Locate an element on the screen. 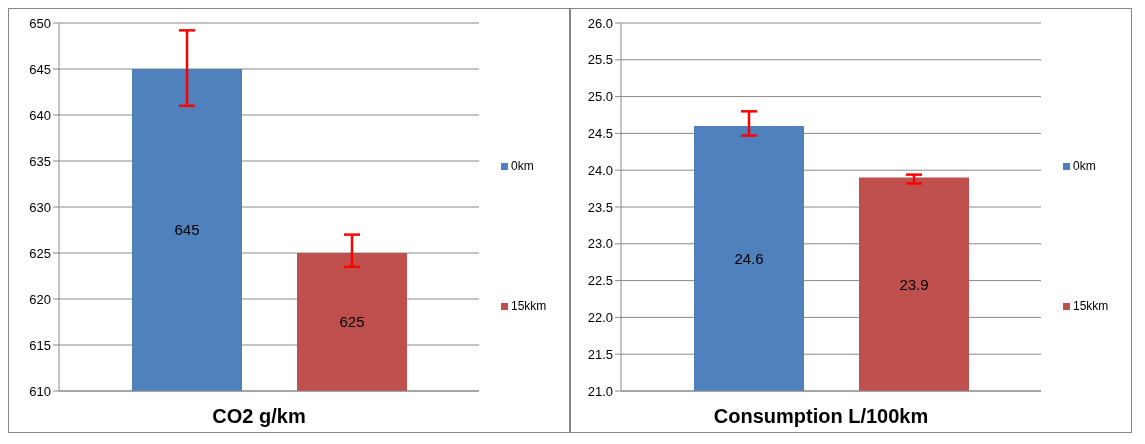 This screenshot has height=444, width=1145. text: CO2 g/km is located at coordinates (259, 416).